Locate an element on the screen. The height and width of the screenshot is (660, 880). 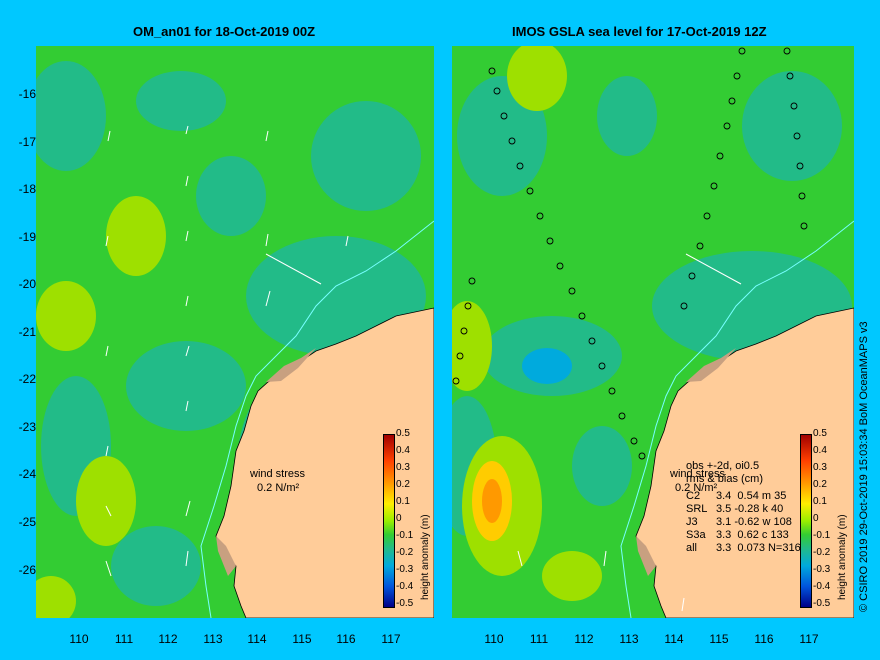
right-cbar-tick: 0.5 is located at coordinates (820, 433).